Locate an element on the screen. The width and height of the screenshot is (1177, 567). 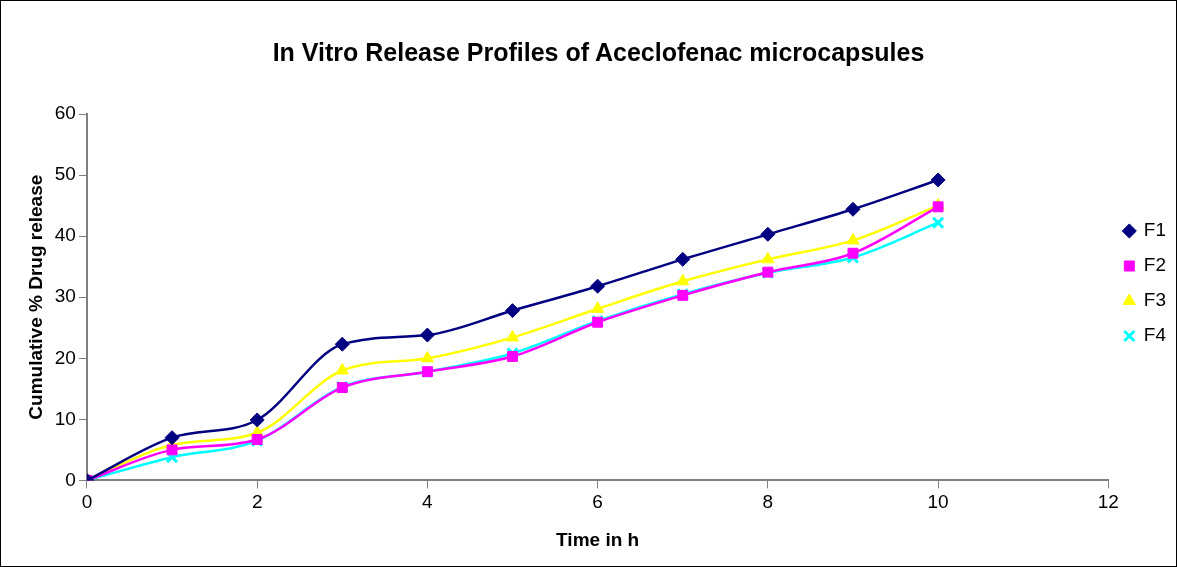
y-axis-title: Cumulative % Drug release is located at coordinates (35, 297).